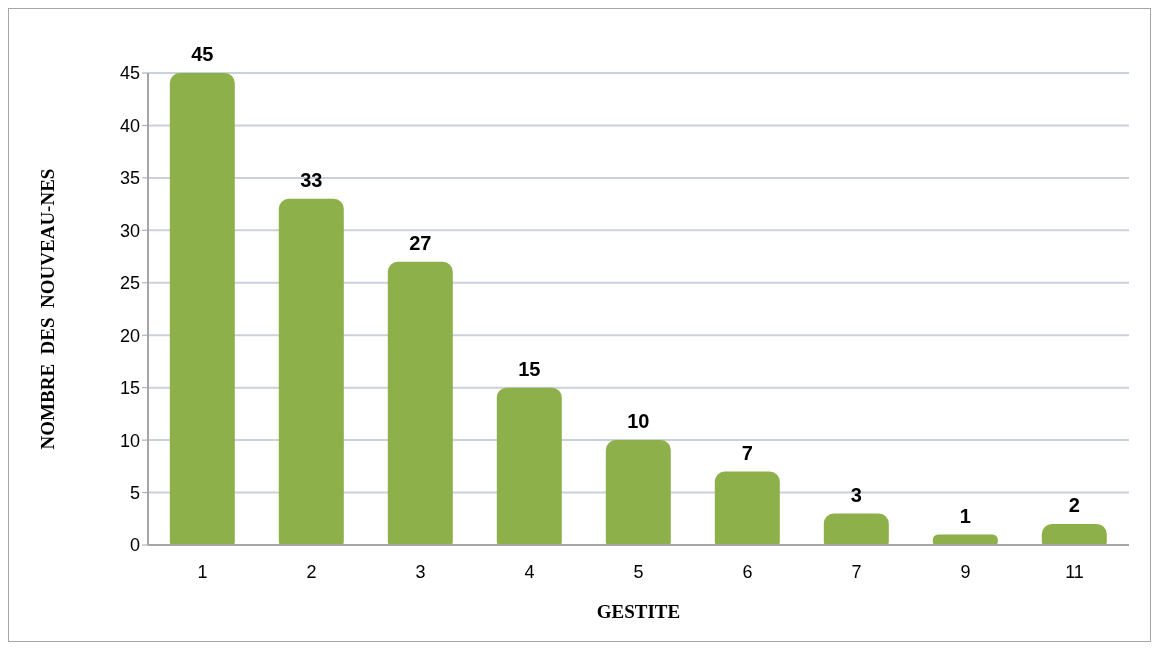  What do you see at coordinates (47, 309) in the screenshot?
I see `y-axis-title: NOMBRE DES NOUVEAU-NES` at bounding box center [47, 309].